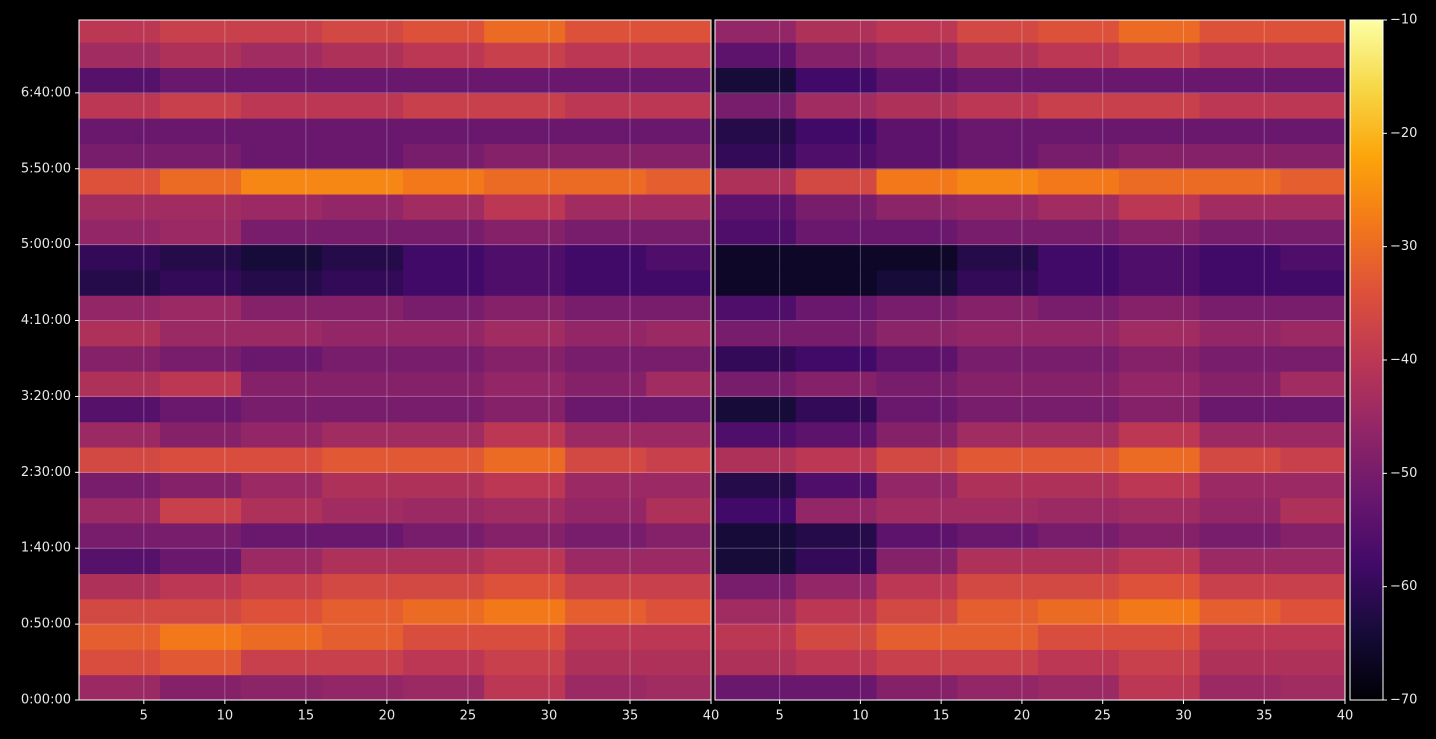 This screenshot has height=739, width=1436. What do you see at coordinates (46, 700) in the screenshot?
I see `y-tick-label: 0:00:00` at bounding box center [46, 700].